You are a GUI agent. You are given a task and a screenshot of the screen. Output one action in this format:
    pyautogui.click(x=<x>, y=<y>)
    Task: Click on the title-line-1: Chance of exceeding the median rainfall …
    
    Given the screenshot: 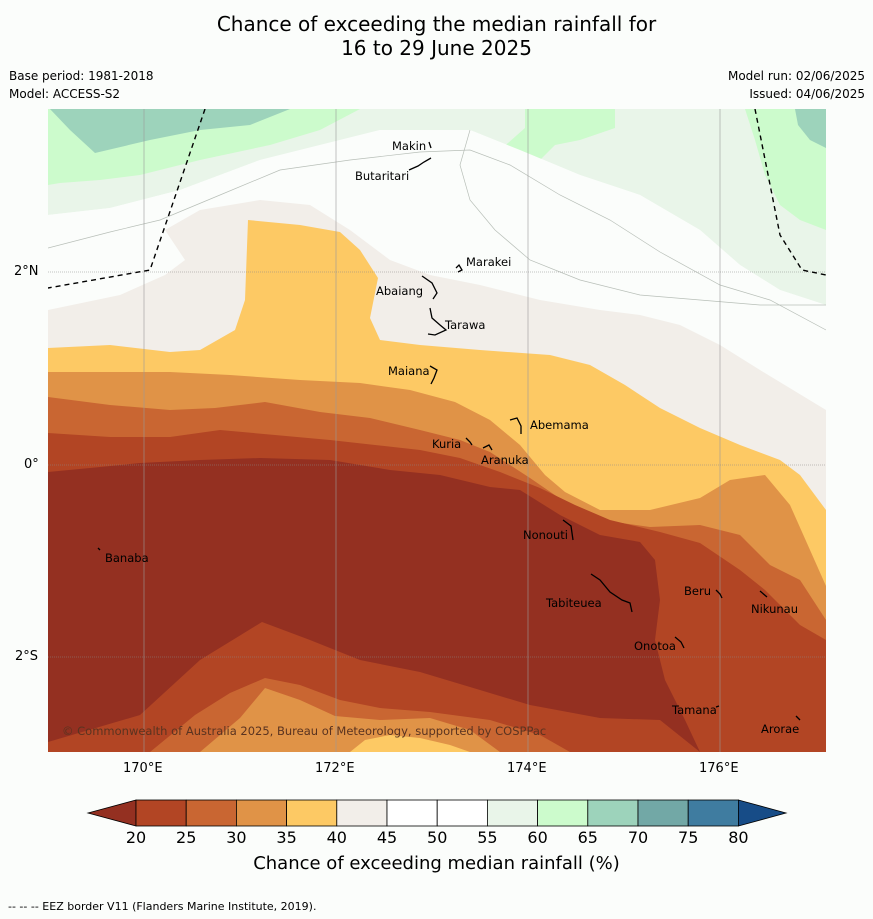 What is the action you would take?
    pyautogui.click(x=436, y=24)
    